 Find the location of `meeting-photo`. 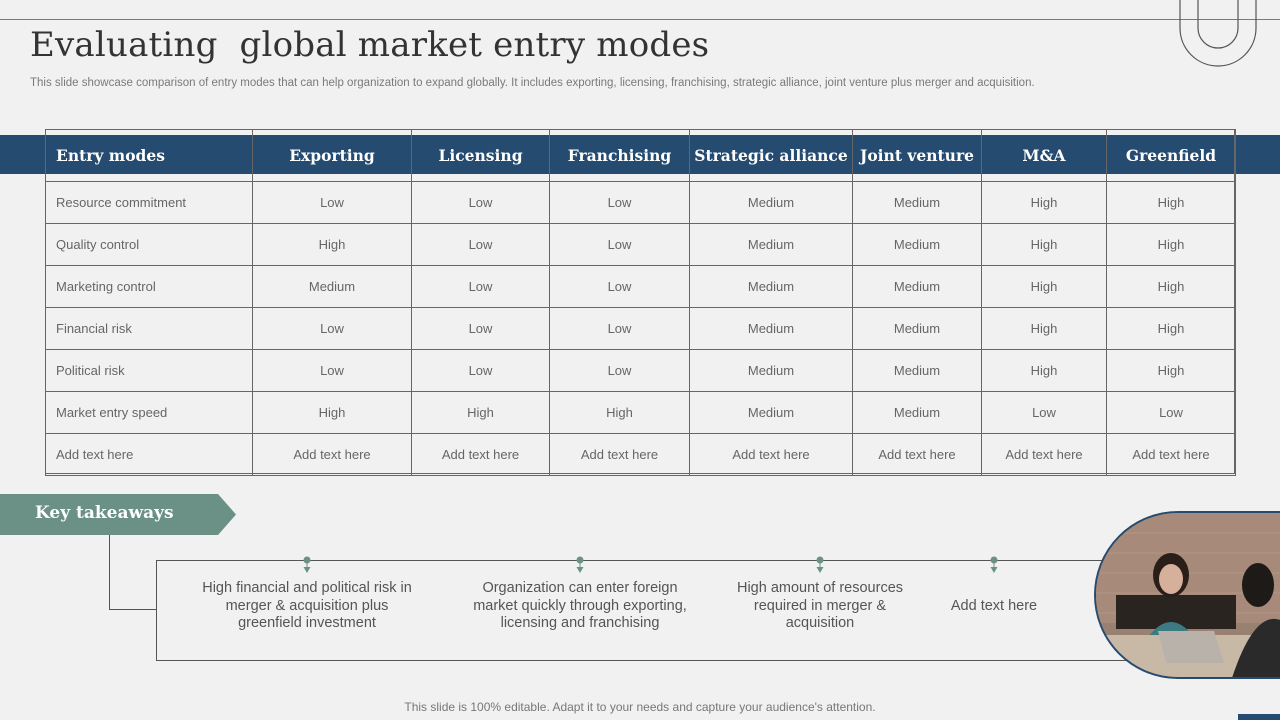

meeting-photo is located at coordinates (1187, 595).